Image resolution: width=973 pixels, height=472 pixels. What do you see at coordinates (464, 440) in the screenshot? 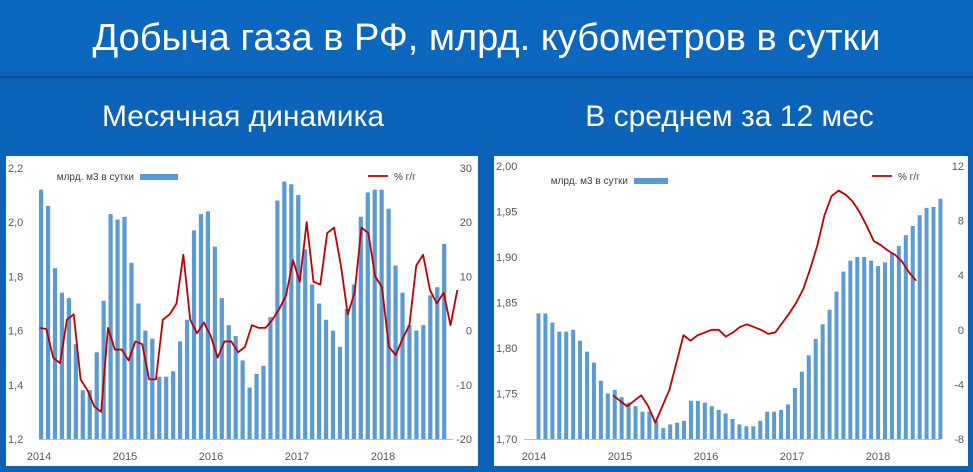
I see `y-right-tick-label: -20` at bounding box center [464, 440].